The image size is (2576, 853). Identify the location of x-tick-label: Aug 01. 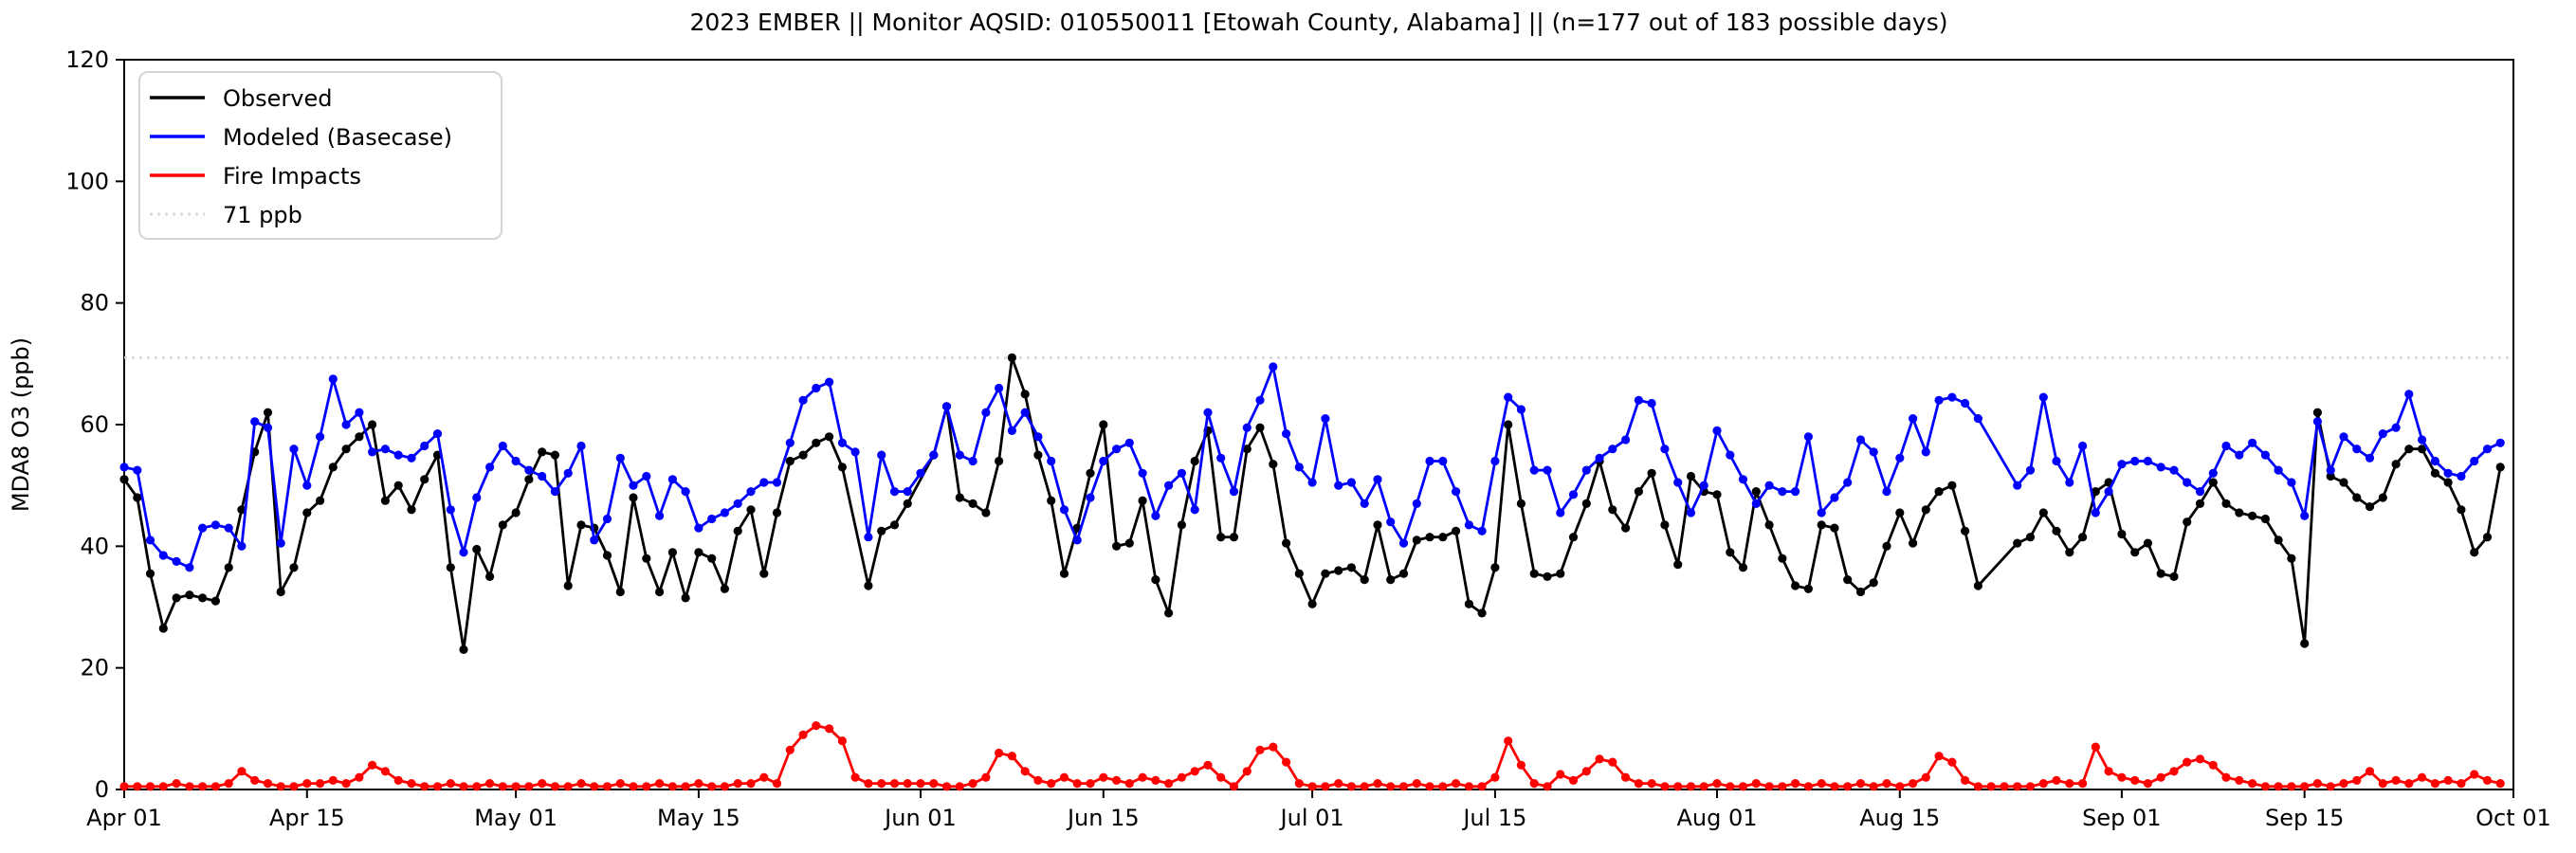
(1716, 818).